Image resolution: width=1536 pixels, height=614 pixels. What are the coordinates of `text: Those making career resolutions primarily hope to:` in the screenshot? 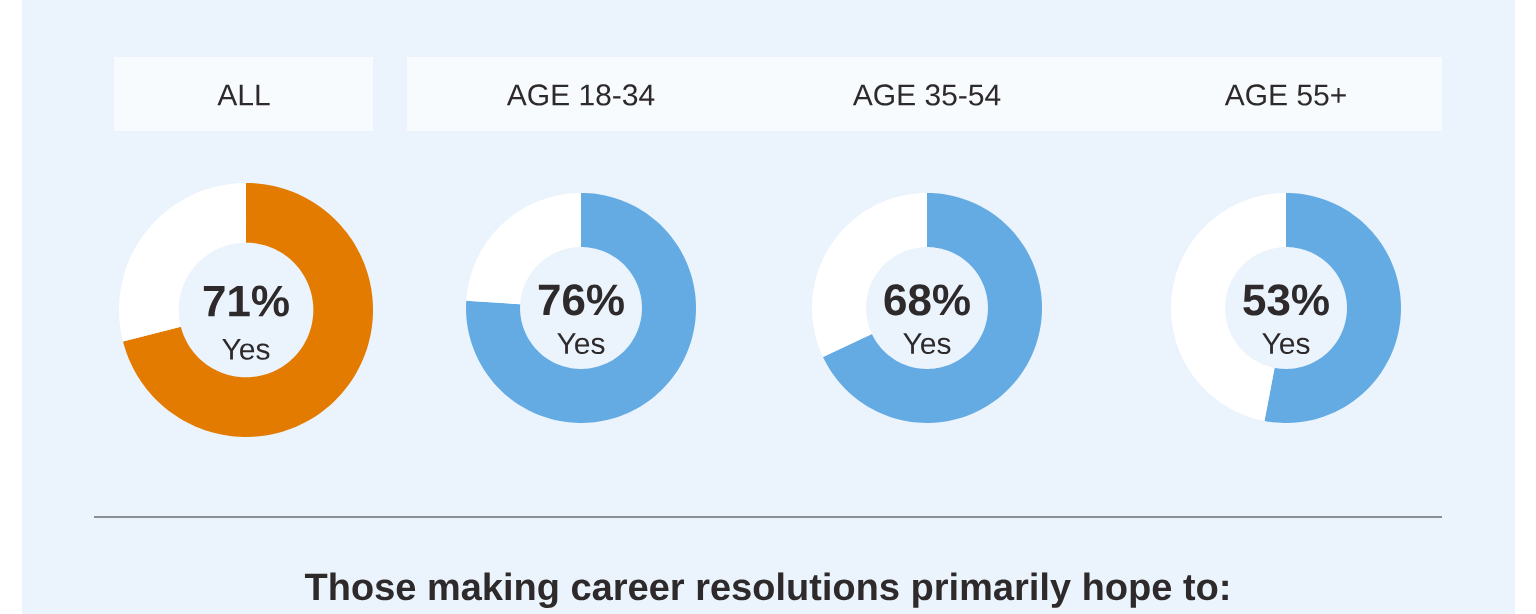 It's located at (766, 590).